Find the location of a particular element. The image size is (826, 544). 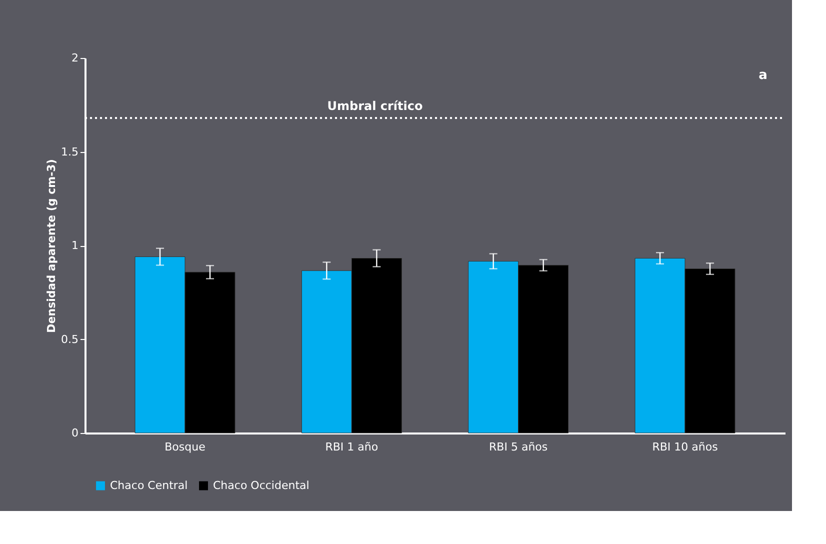

x-tick-label: RBI 5 años is located at coordinates (518, 447).